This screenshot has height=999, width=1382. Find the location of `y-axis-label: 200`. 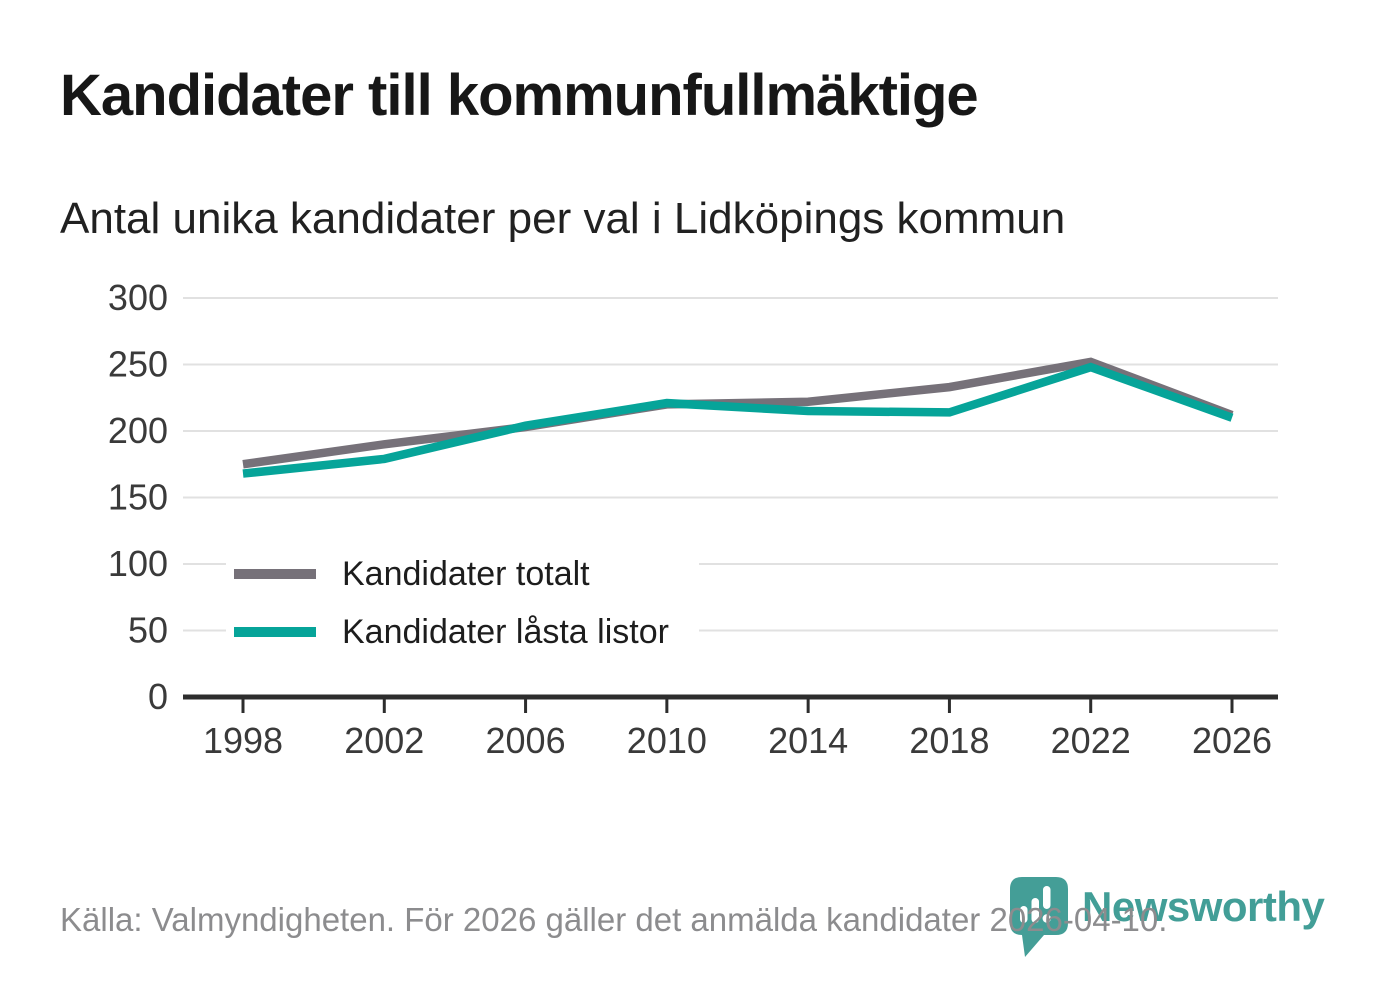

y-axis-label: 200 is located at coordinates (138, 430).